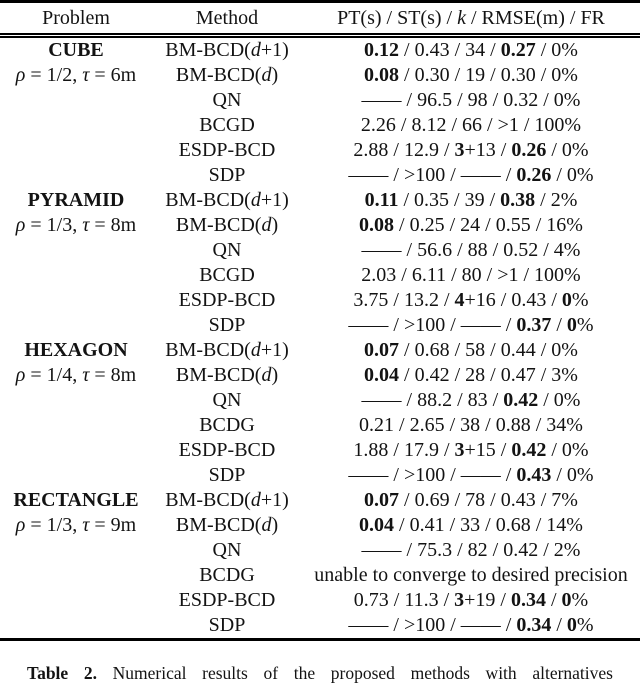  I want to click on text-segment: / 0.43 / 34 /, so click(450, 50).